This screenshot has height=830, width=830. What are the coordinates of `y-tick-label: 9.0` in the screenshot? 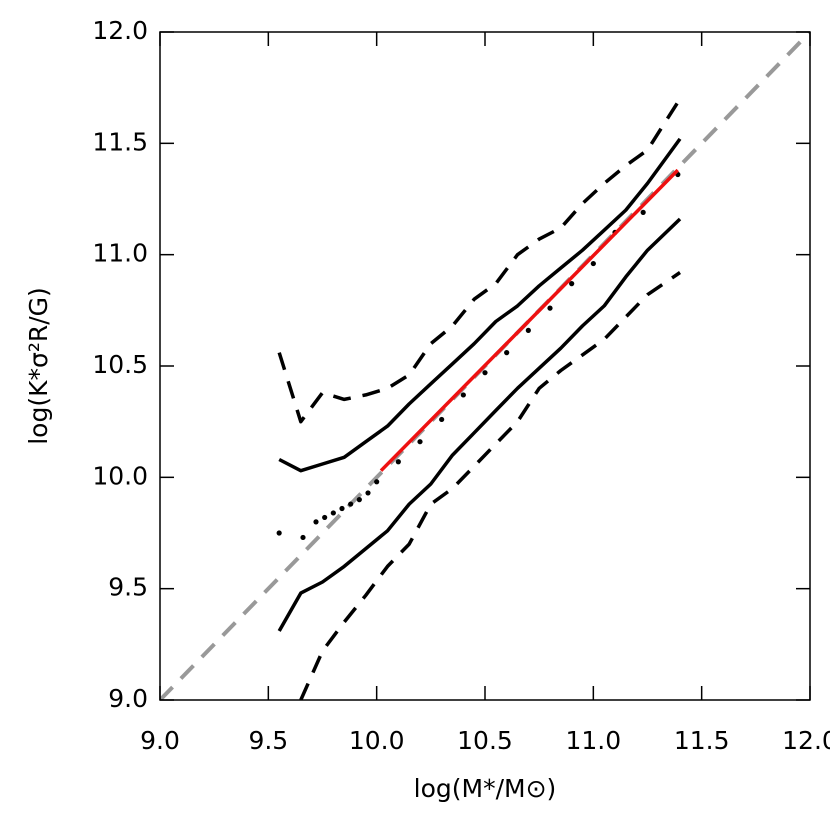 It's located at (128, 698).